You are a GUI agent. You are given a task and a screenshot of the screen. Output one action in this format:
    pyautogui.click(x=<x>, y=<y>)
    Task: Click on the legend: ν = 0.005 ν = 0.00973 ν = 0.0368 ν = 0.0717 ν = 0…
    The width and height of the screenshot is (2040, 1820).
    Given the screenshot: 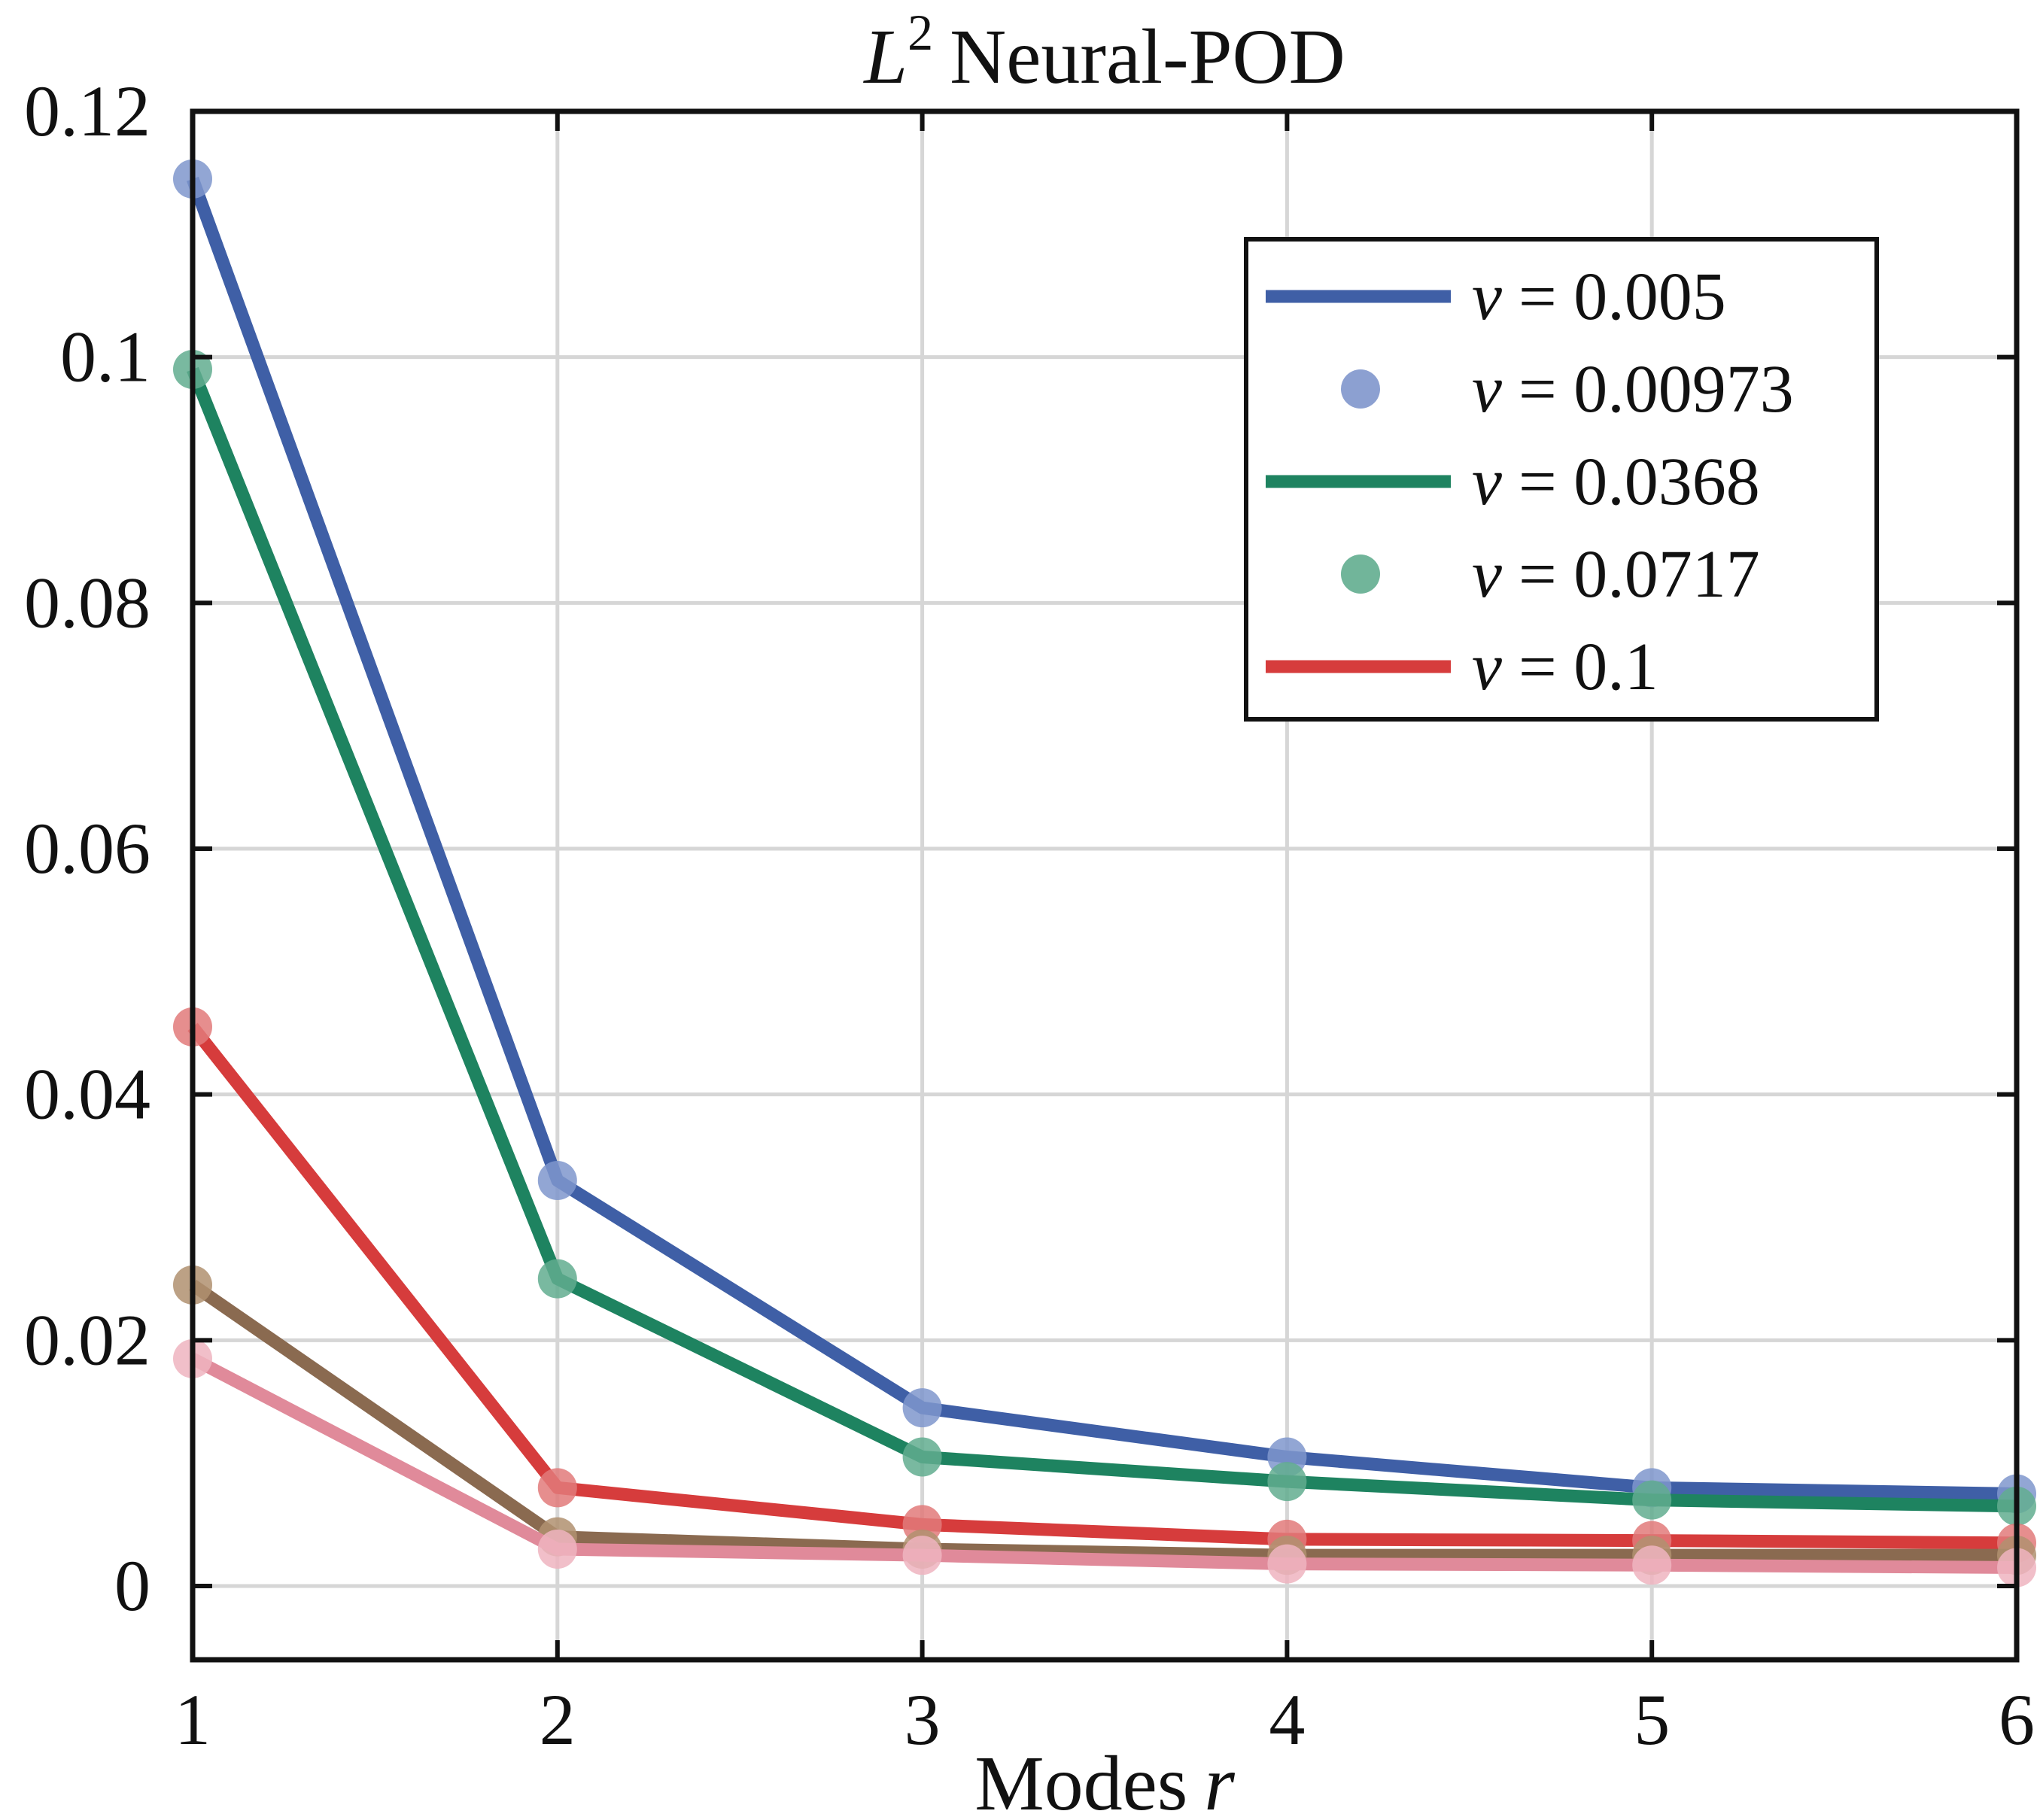 What is the action you would take?
    pyautogui.click(x=1561, y=479)
    